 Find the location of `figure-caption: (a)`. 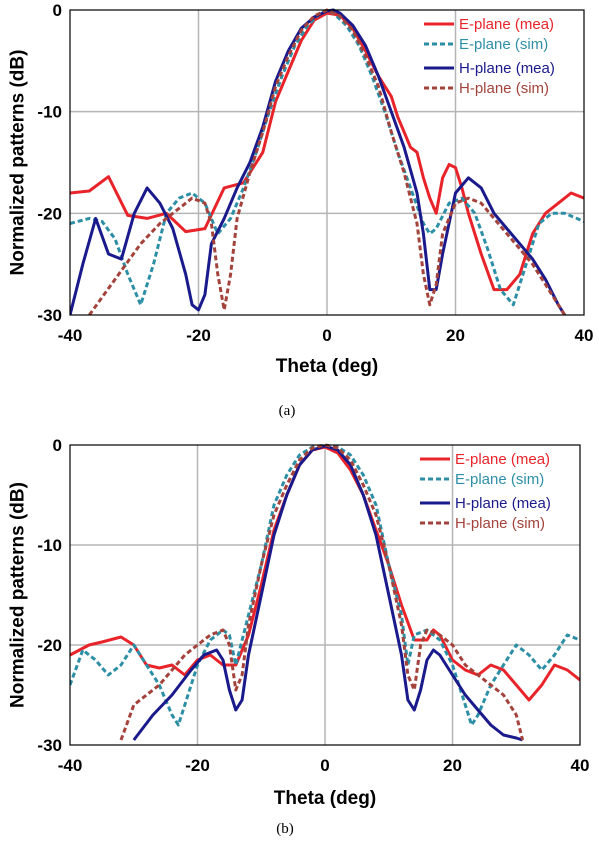

figure-caption: (a) is located at coordinates (287, 411).